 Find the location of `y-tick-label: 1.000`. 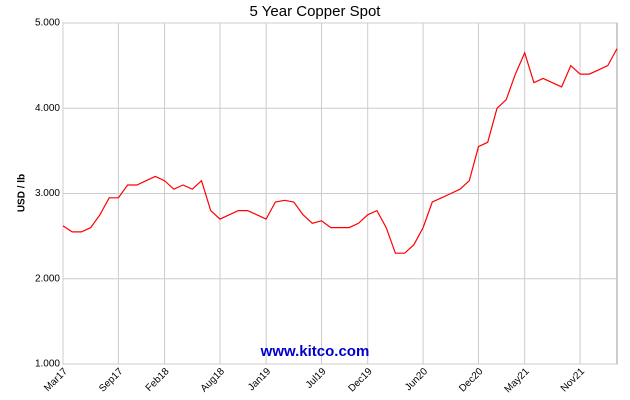

y-tick-label: 1.000 is located at coordinates (47, 364).